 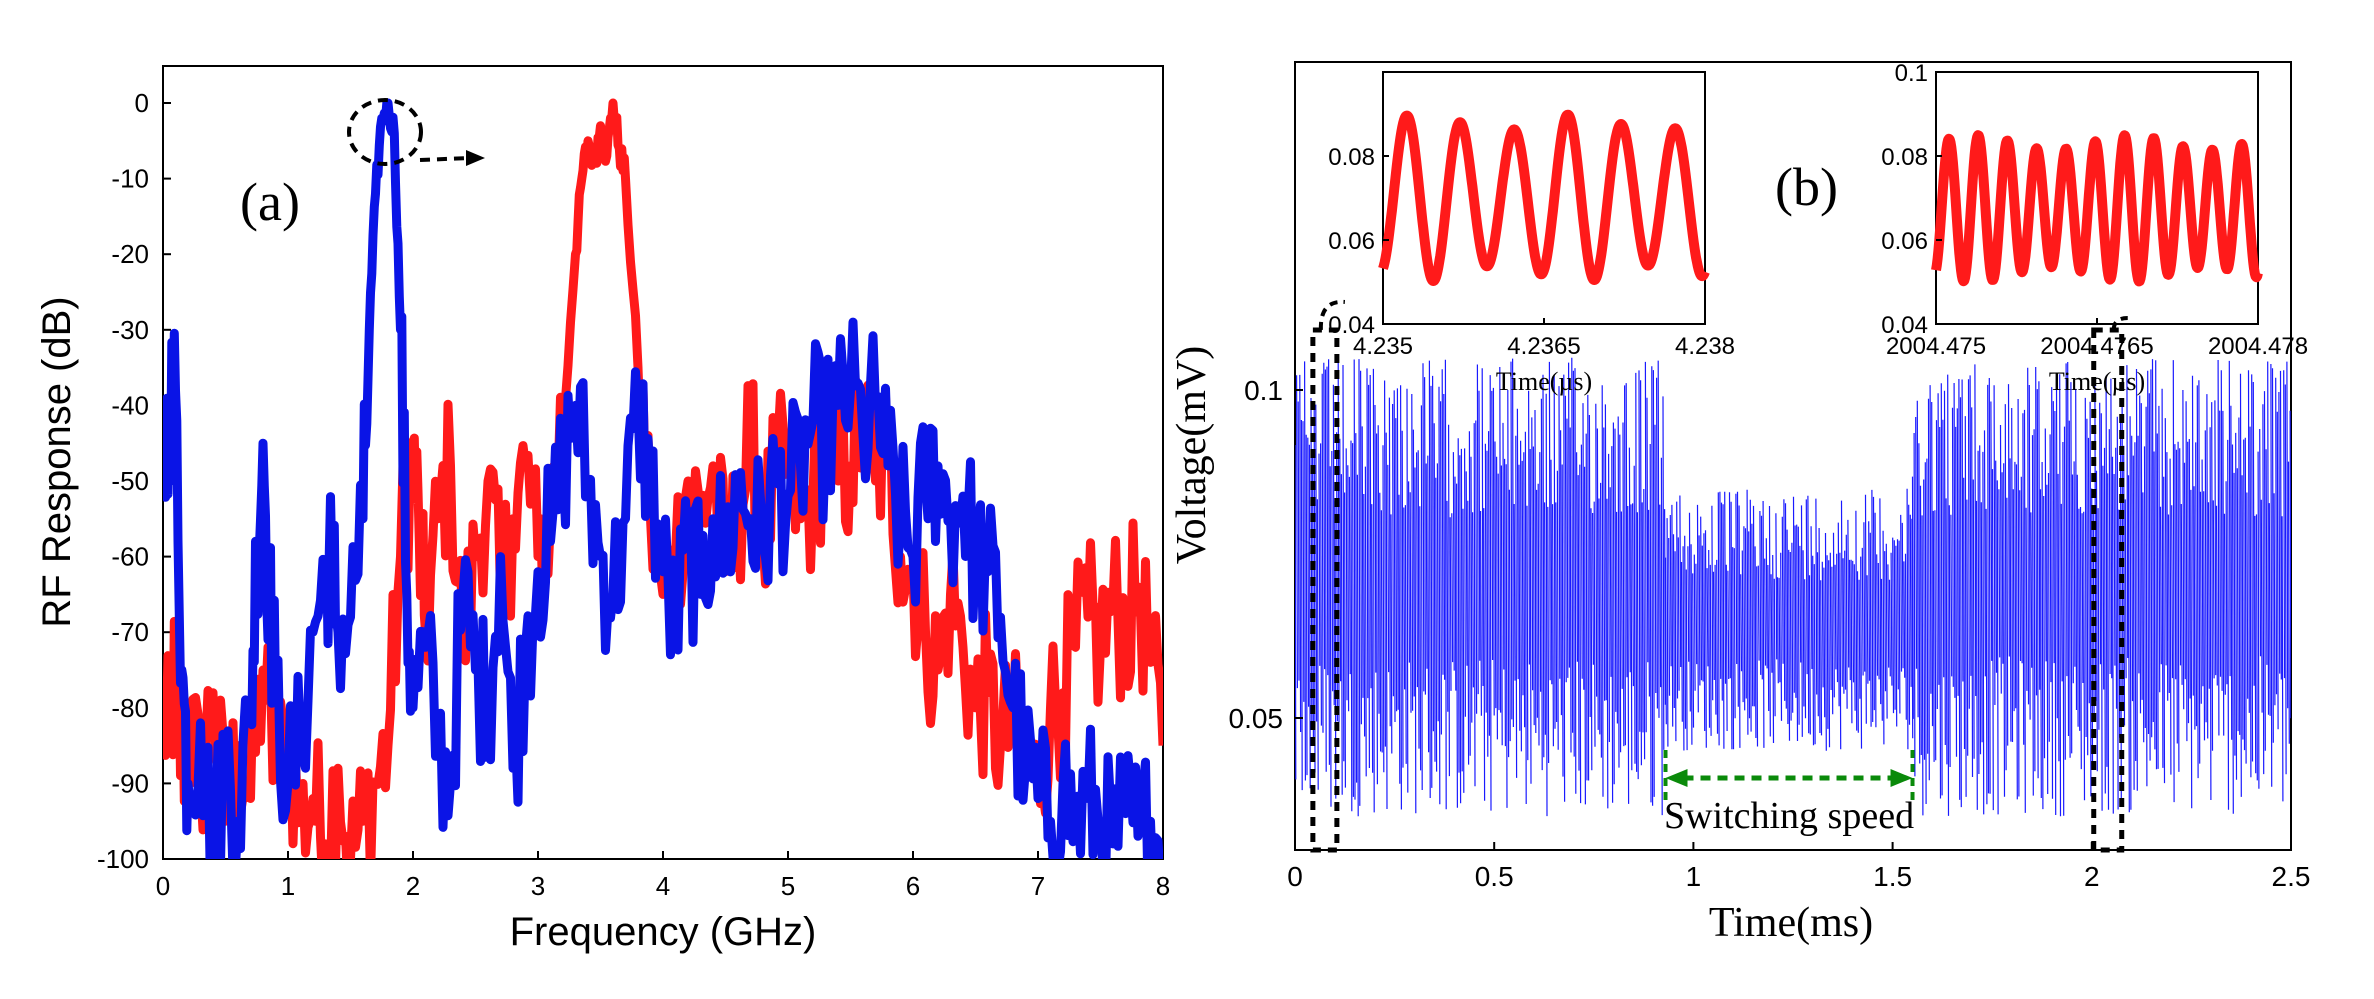 I want to click on inset-right-source-box, so click(x=2108, y=590).